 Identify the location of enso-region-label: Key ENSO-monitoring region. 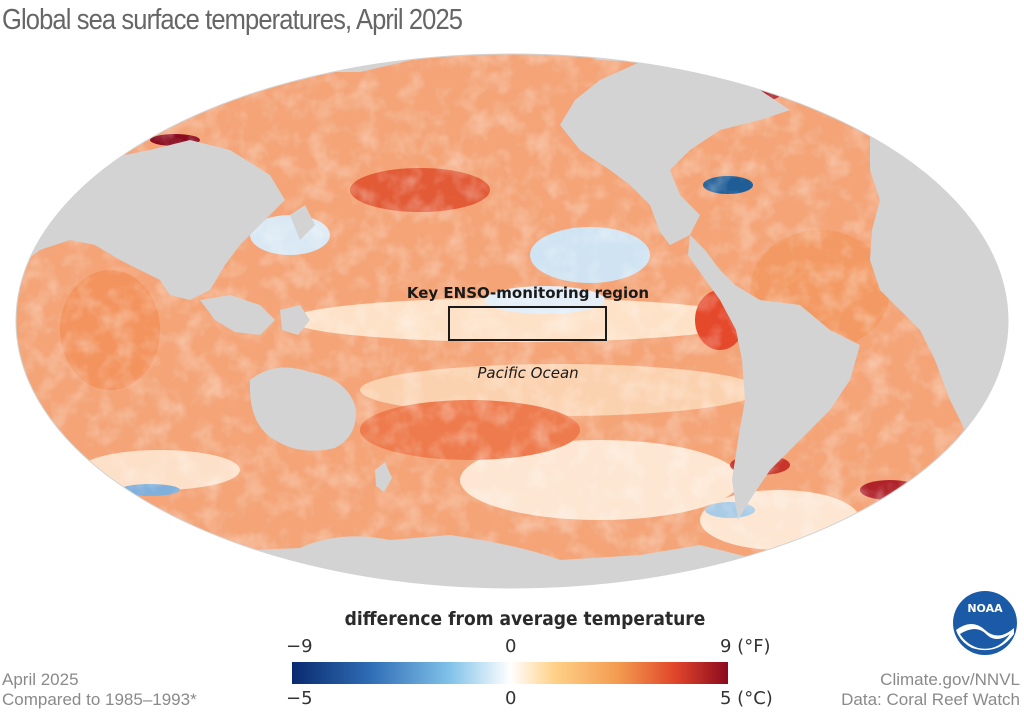
(528, 293).